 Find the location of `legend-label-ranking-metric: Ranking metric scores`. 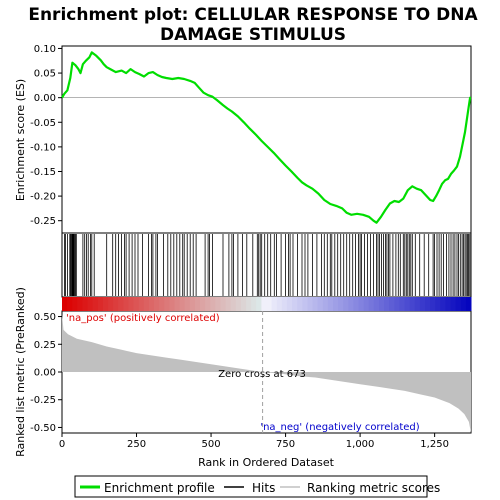

legend-label-ranking-metric: Ranking metric scores is located at coordinates (373, 488).